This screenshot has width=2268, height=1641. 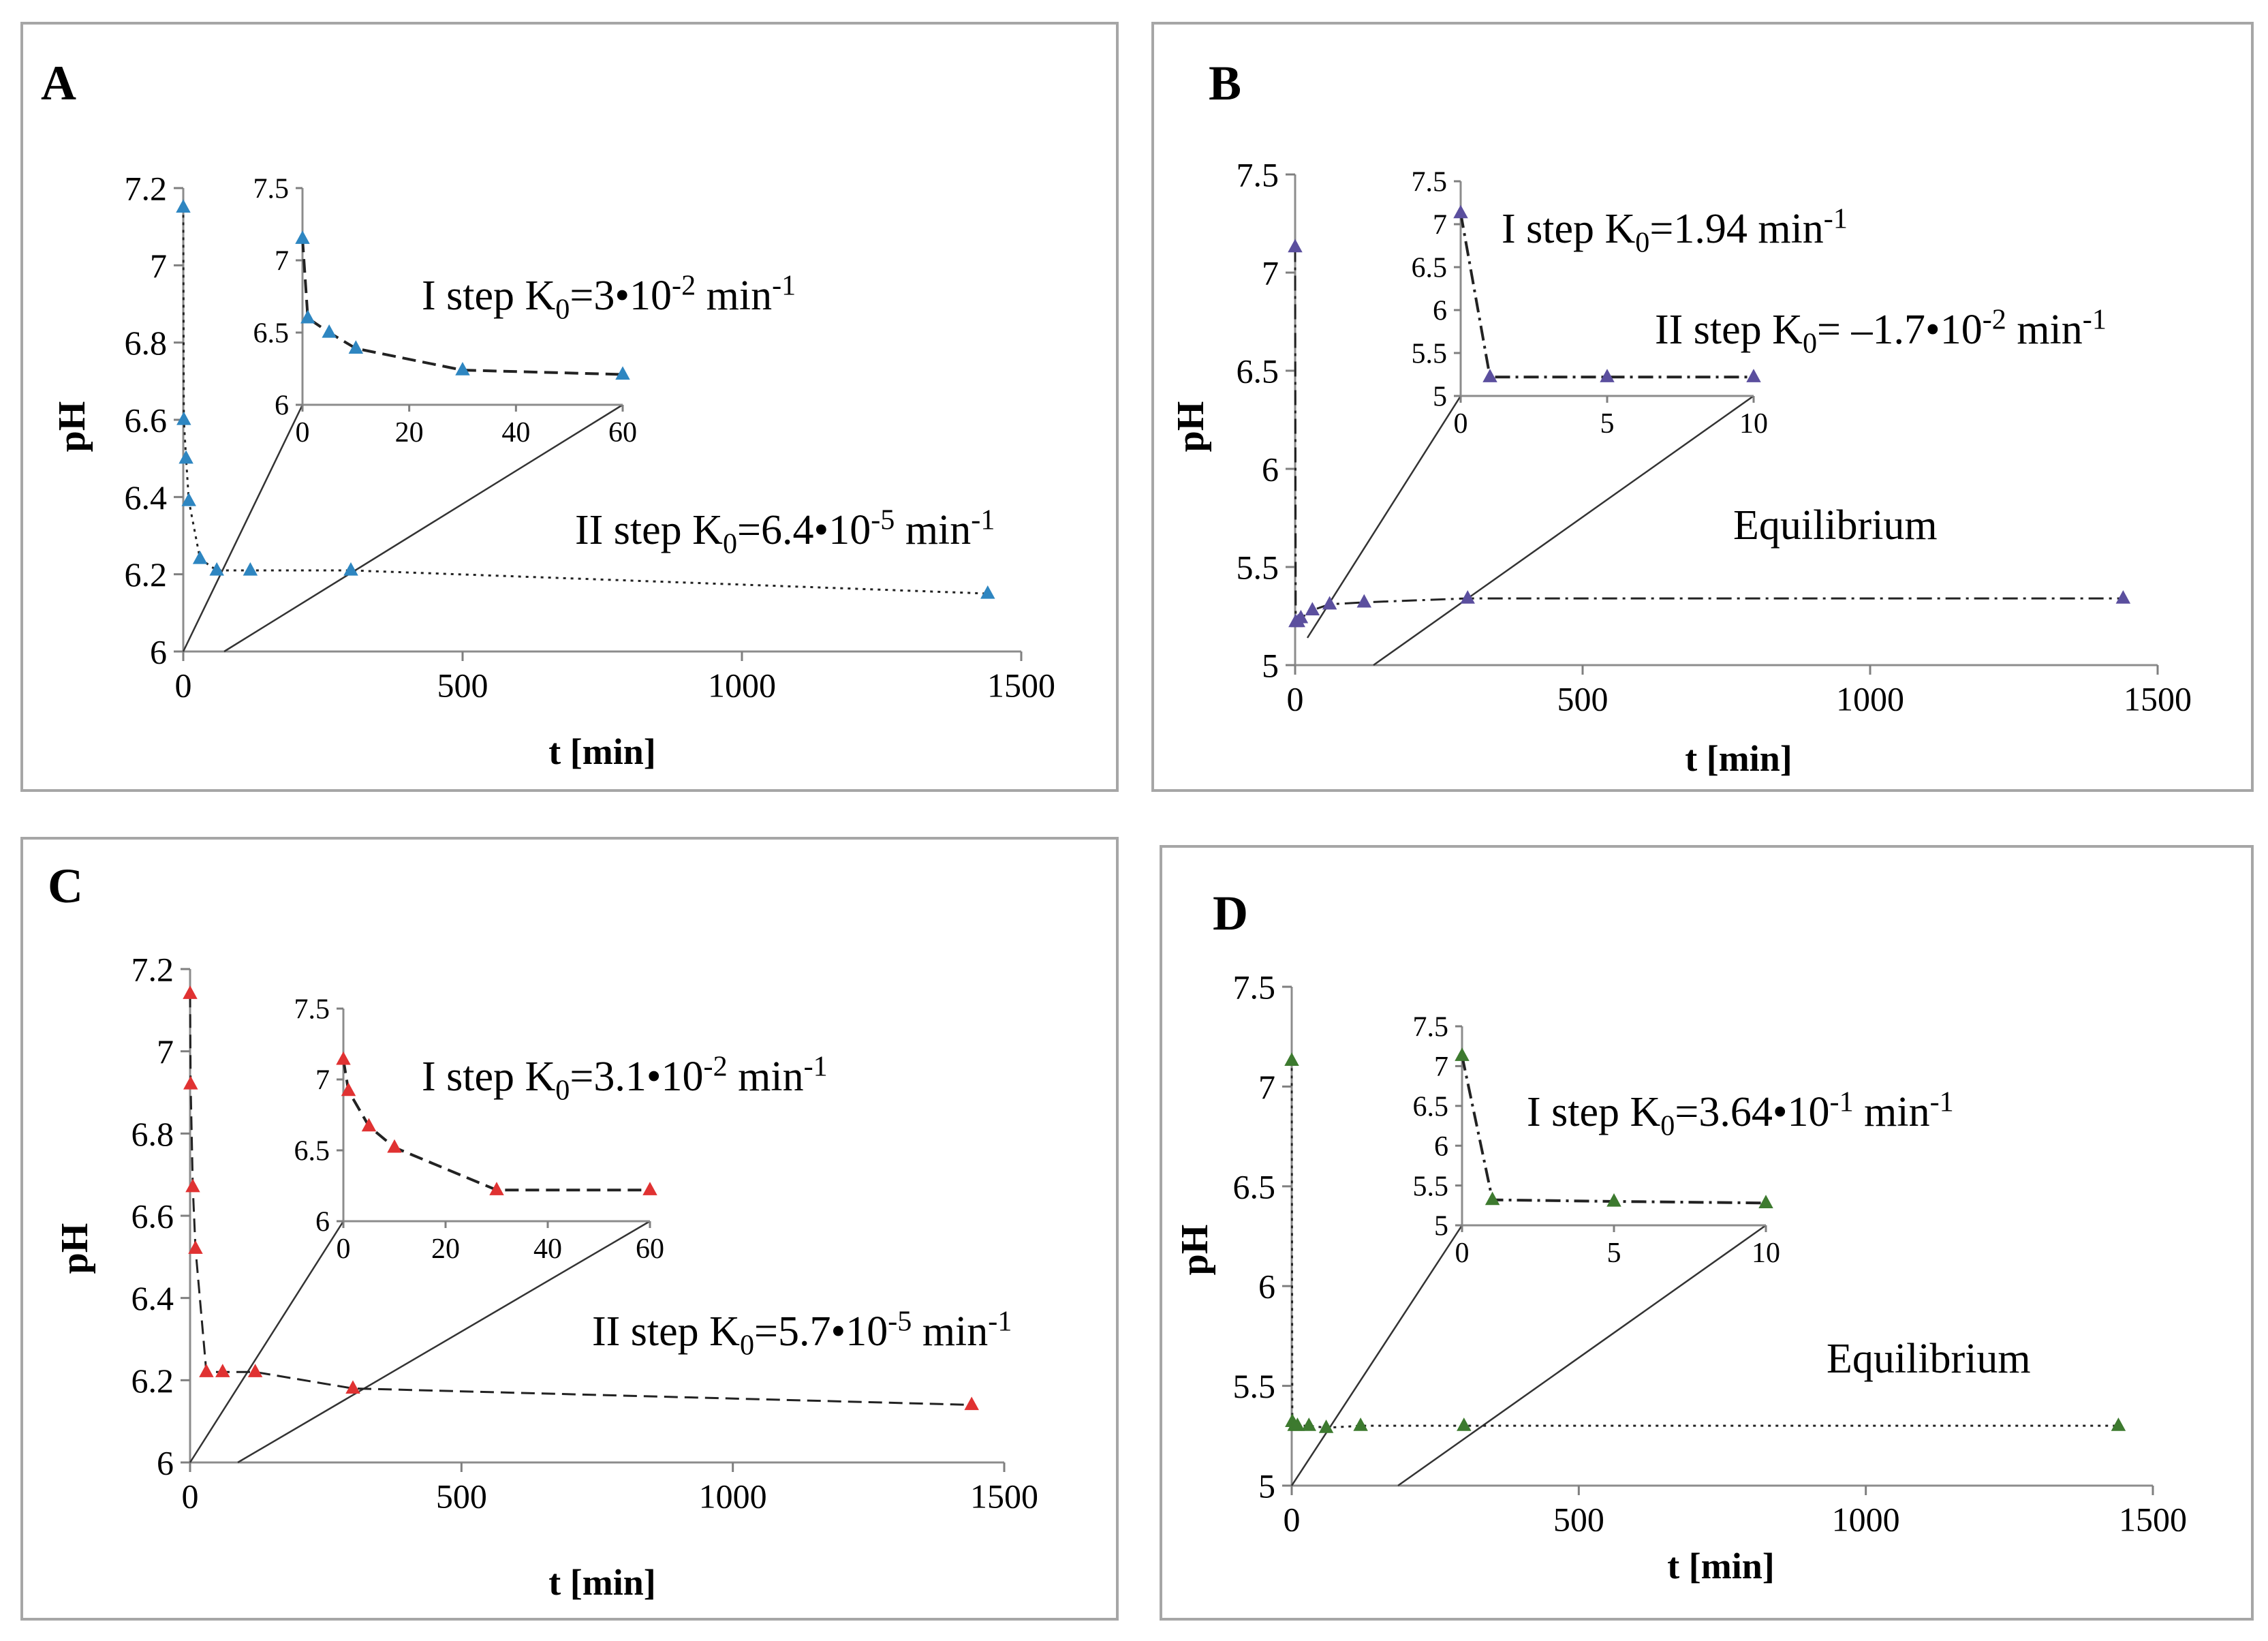 I want to click on annotation-label: I step K0=3•10-2 min-1, so click(x=609, y=297).